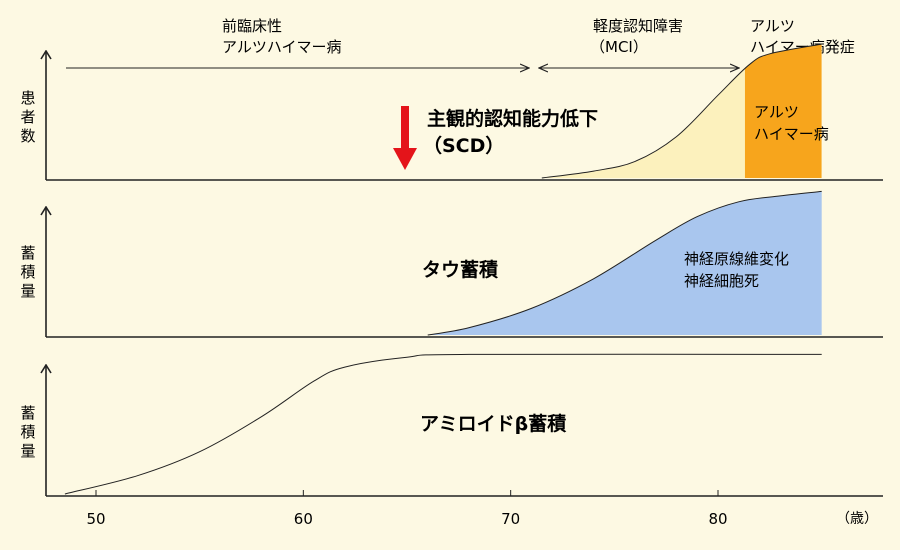  Describe the element at coordinates (772, 26) in the screenshot. I see `stage-ad-onset-line1: アルツ` at that location.